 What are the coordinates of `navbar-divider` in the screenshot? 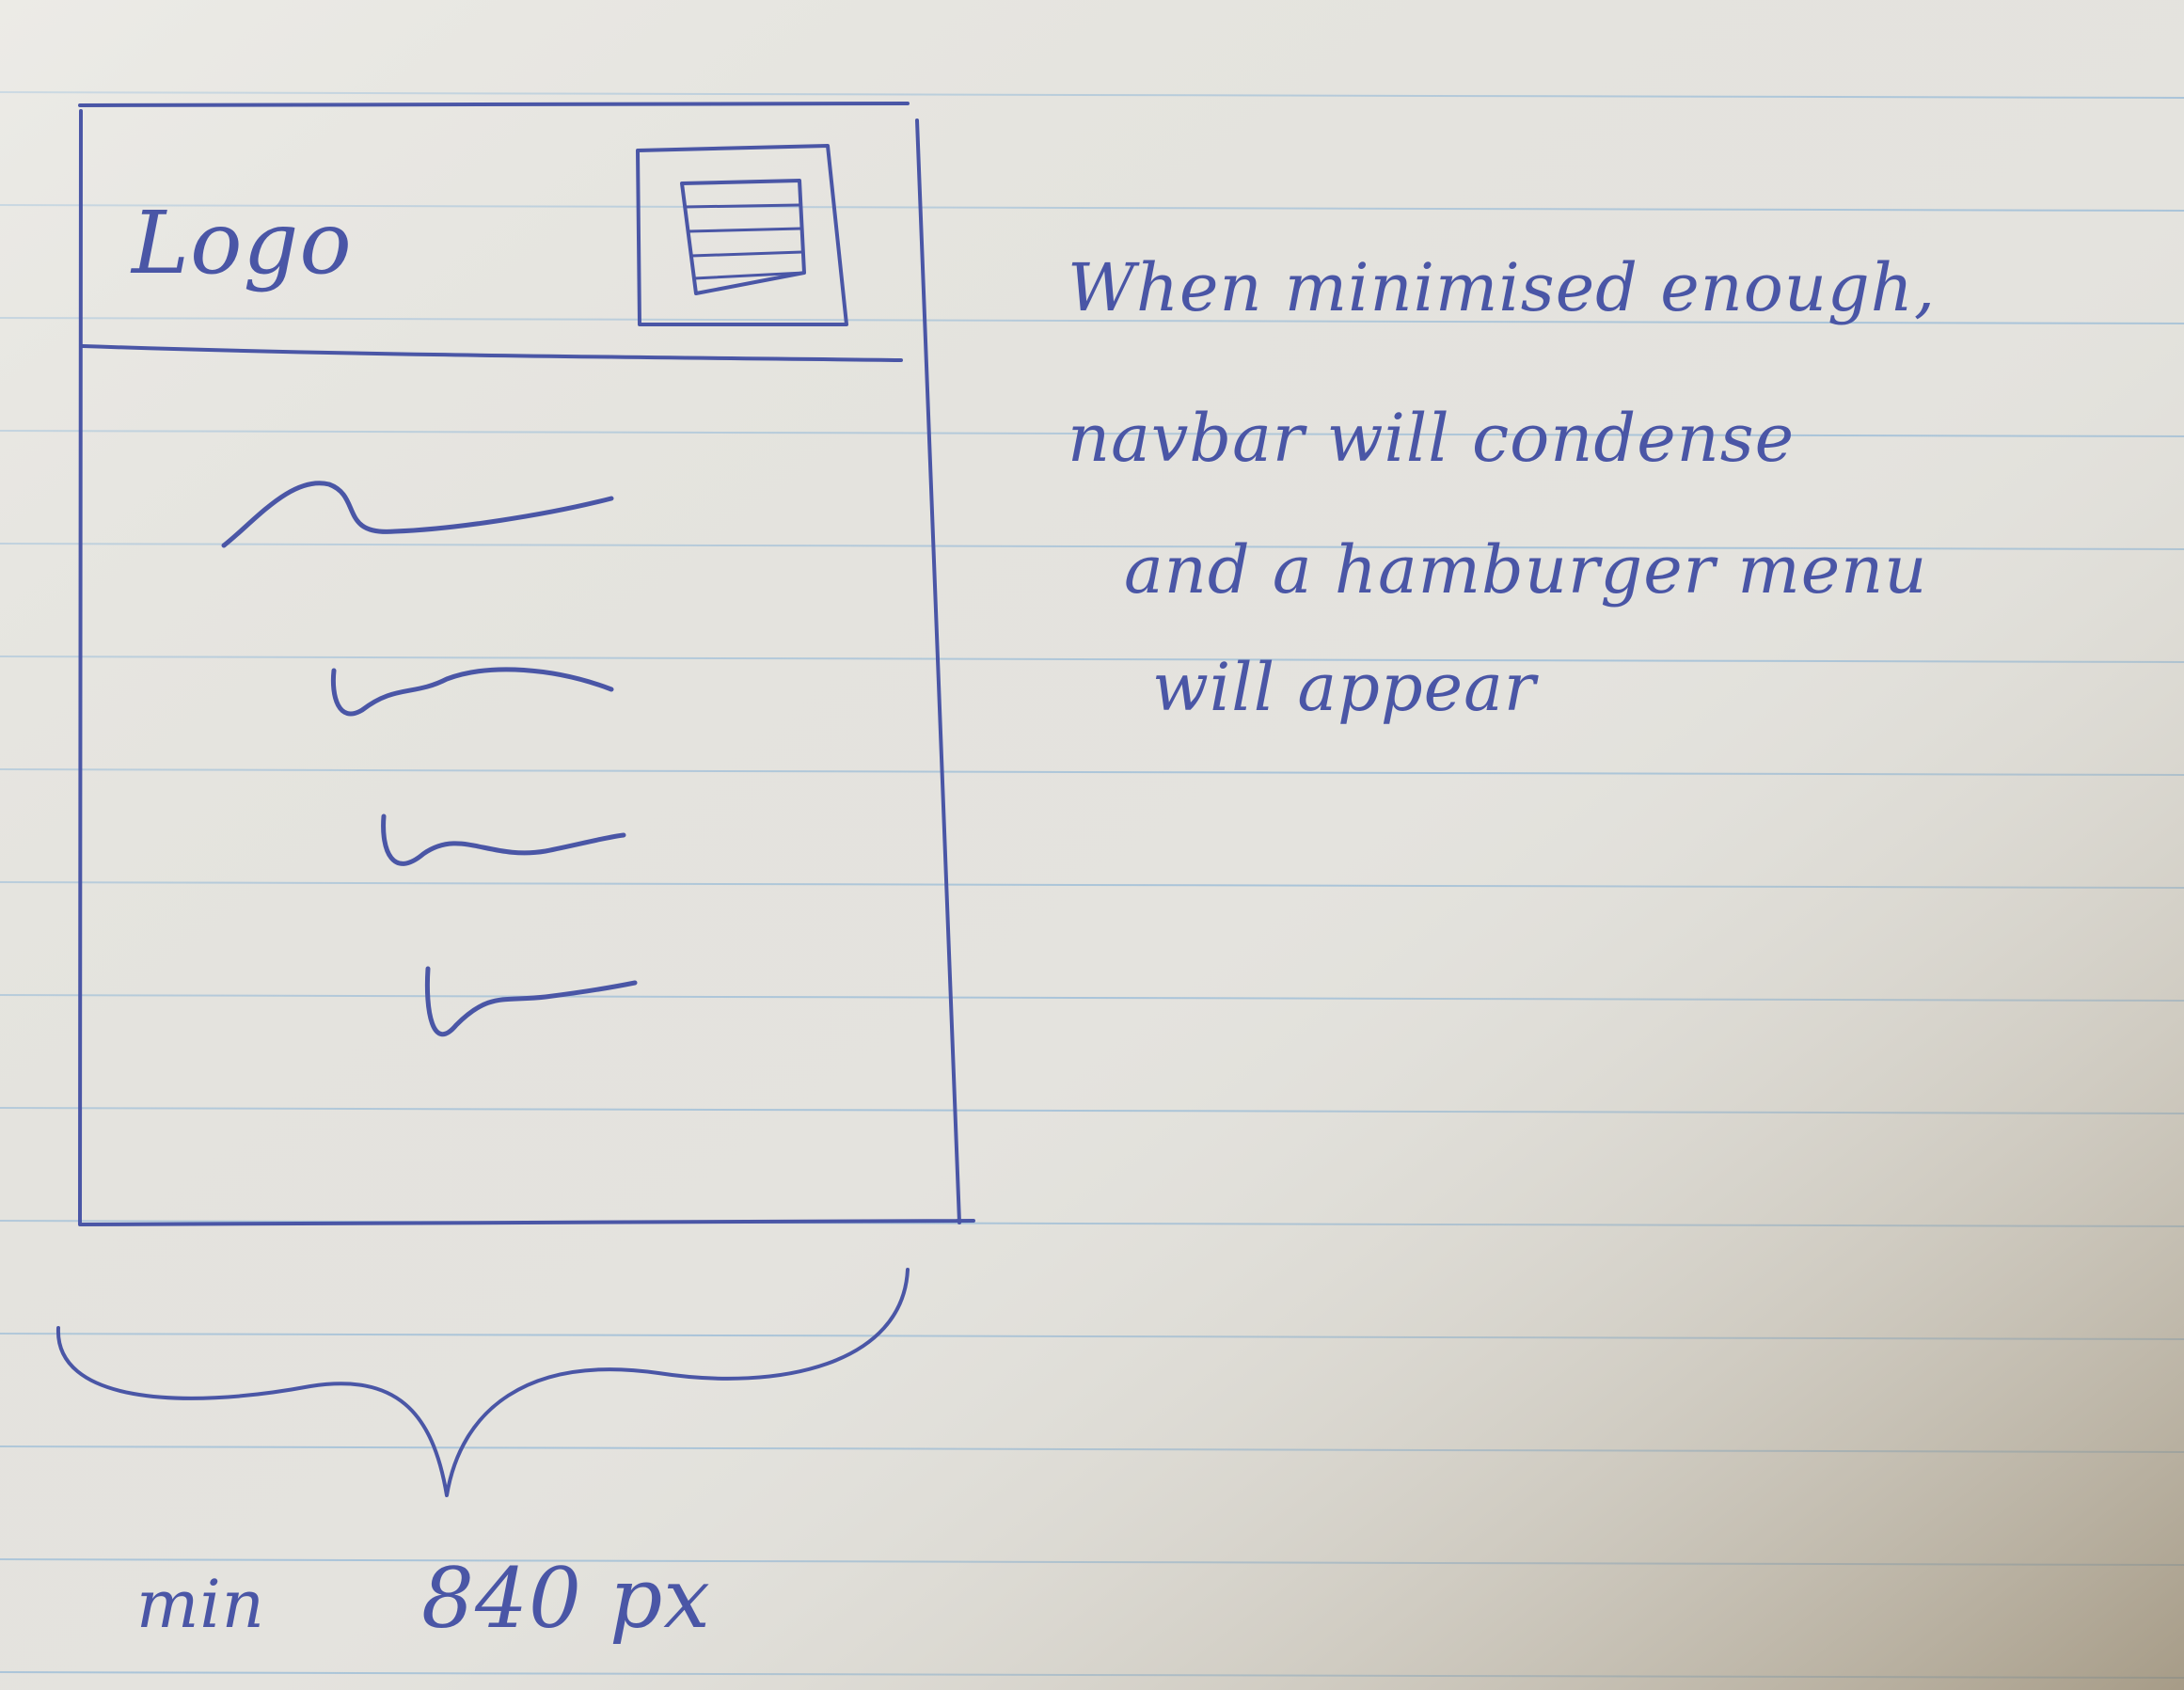 It's located at (492, 353).